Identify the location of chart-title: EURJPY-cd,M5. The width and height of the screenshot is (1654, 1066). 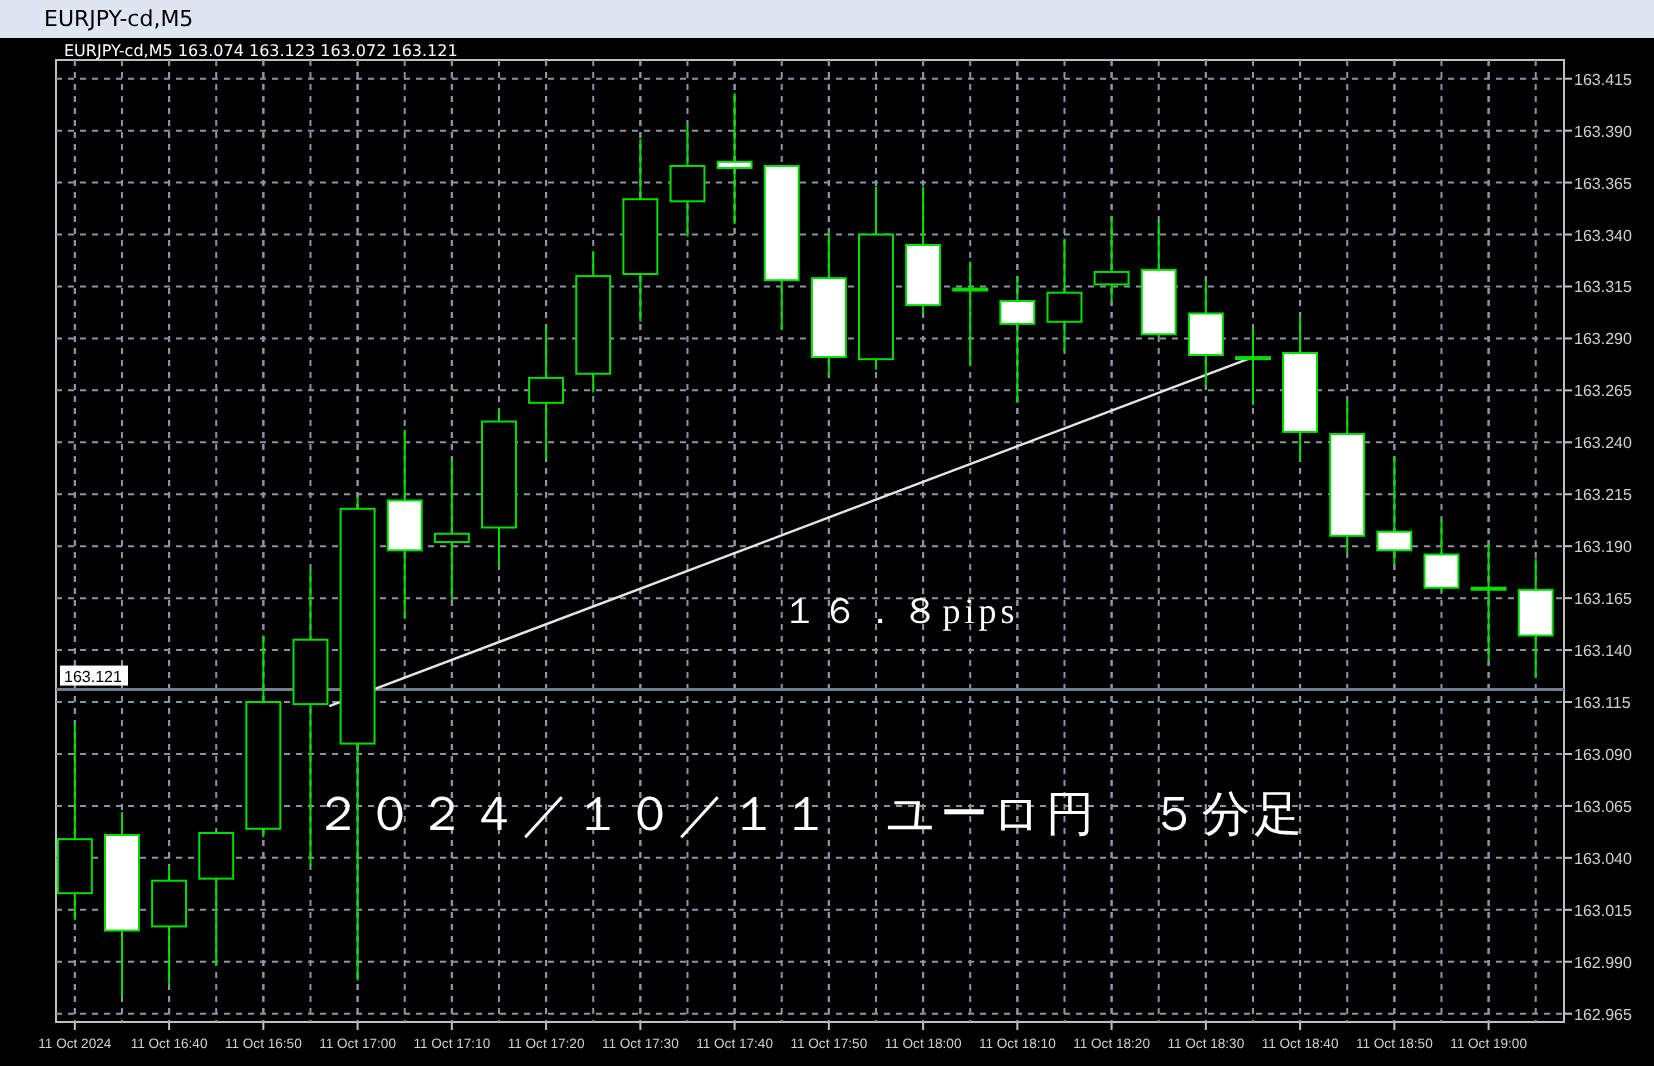
(119, 19).